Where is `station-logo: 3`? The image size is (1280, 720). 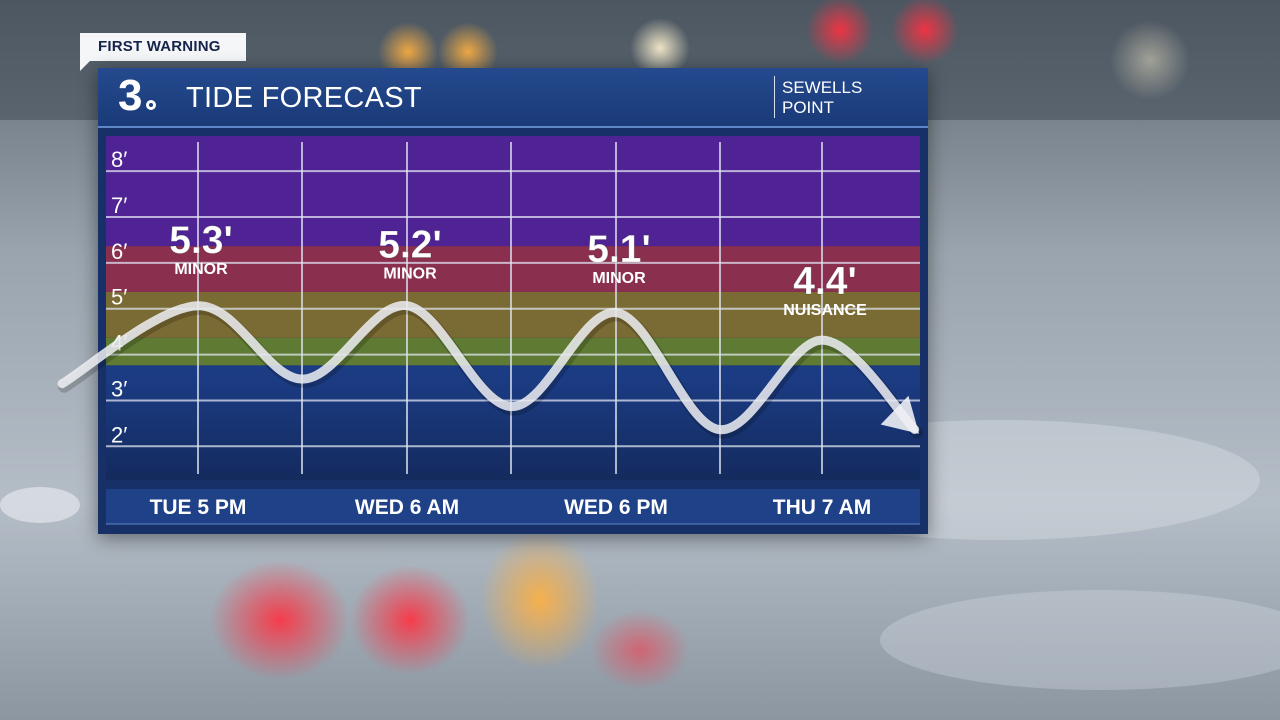
station-logo: 3 is located at coordinates (140, 96).